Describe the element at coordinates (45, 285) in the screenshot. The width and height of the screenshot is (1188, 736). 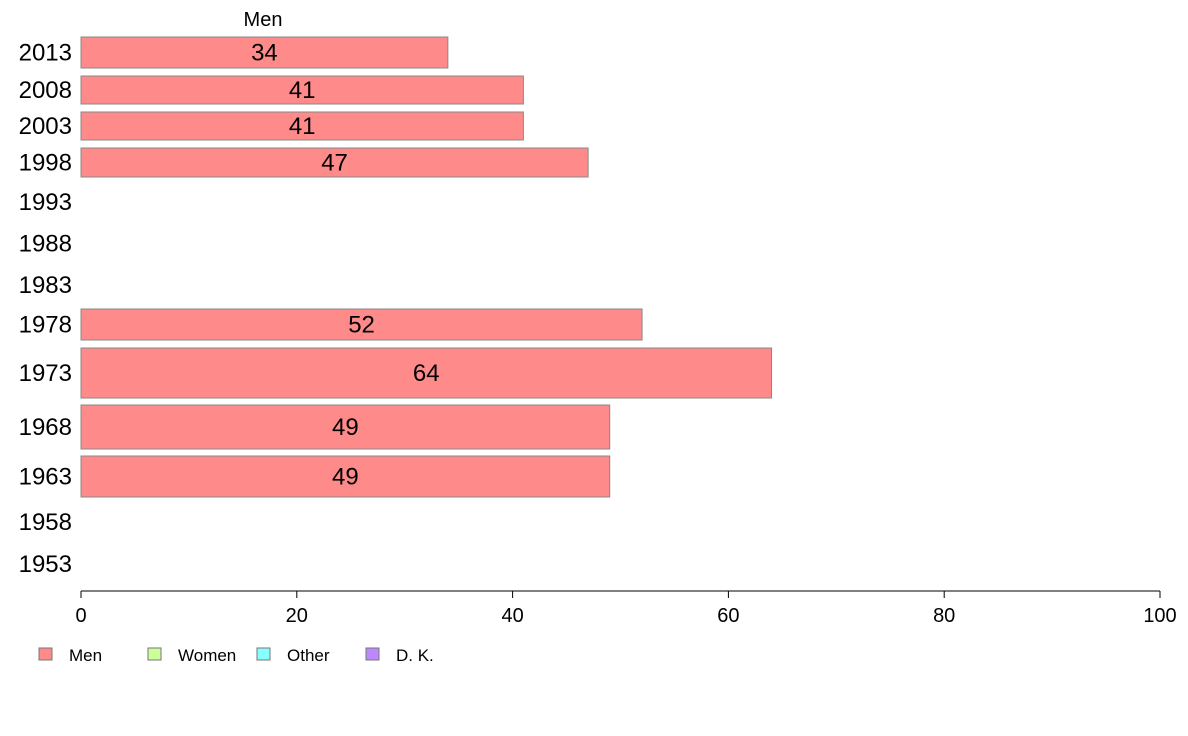
I see `category-label: 1983` at that location.